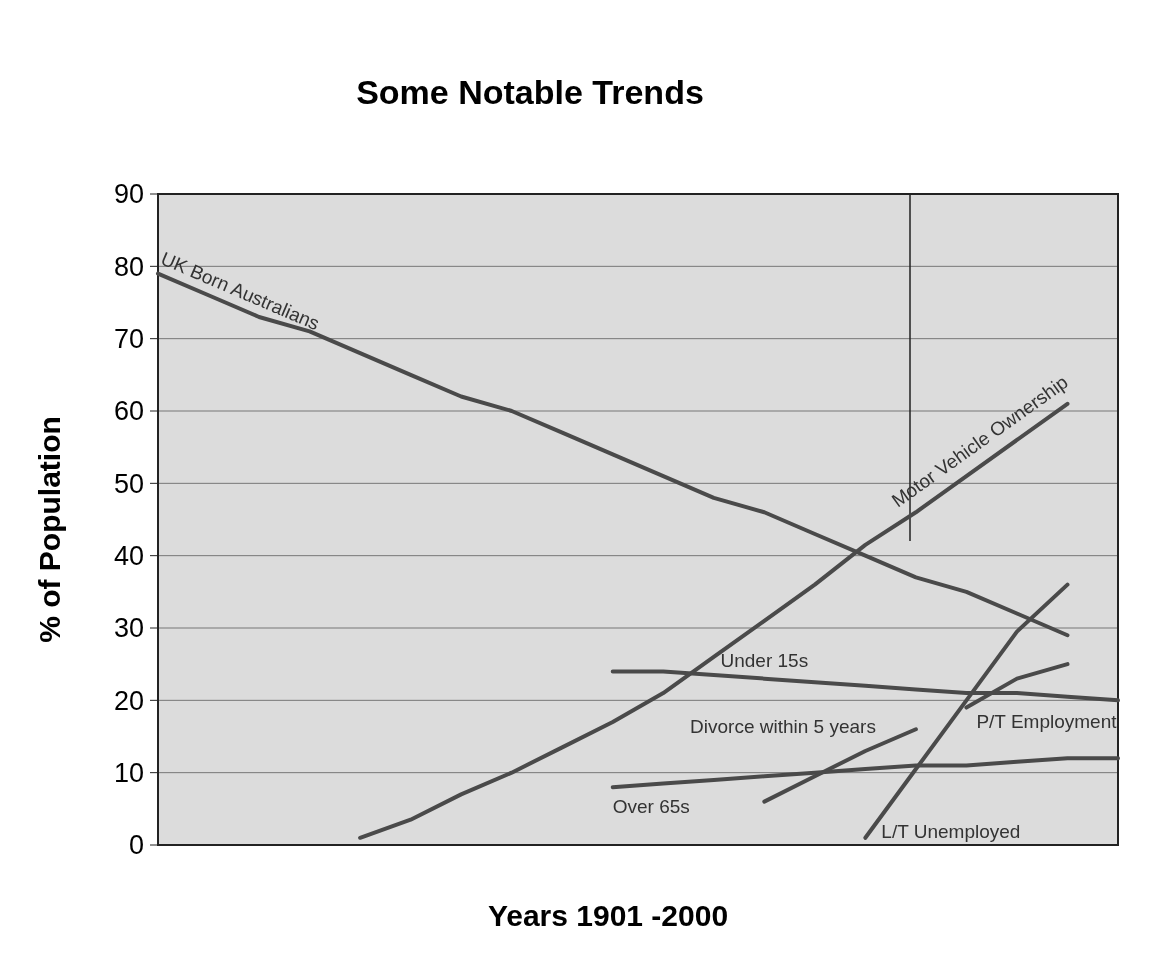 This screenshot has height=978, width=1160. I want to click on y-tick-label: 90, so click(128, 194).